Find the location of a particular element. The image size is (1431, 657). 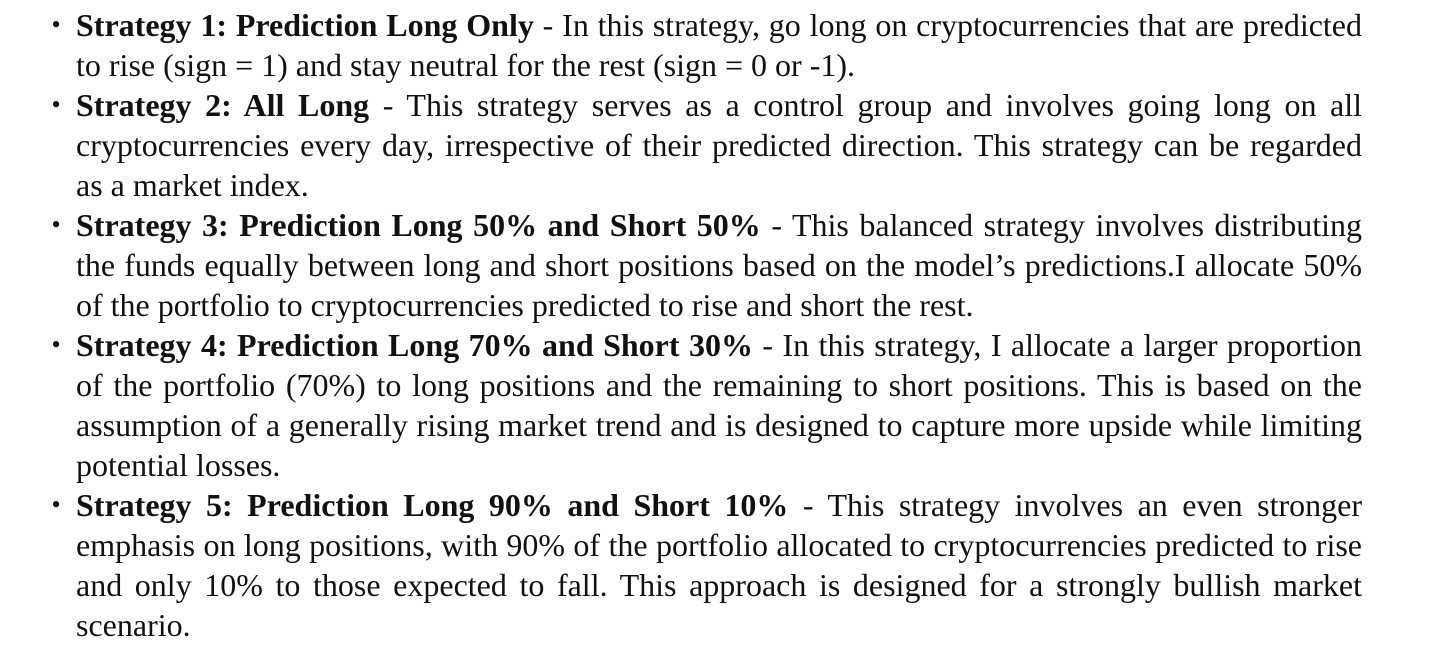

strategy-name: Strategy 1: Prediction Long Only is located at coordinates (305, 25).